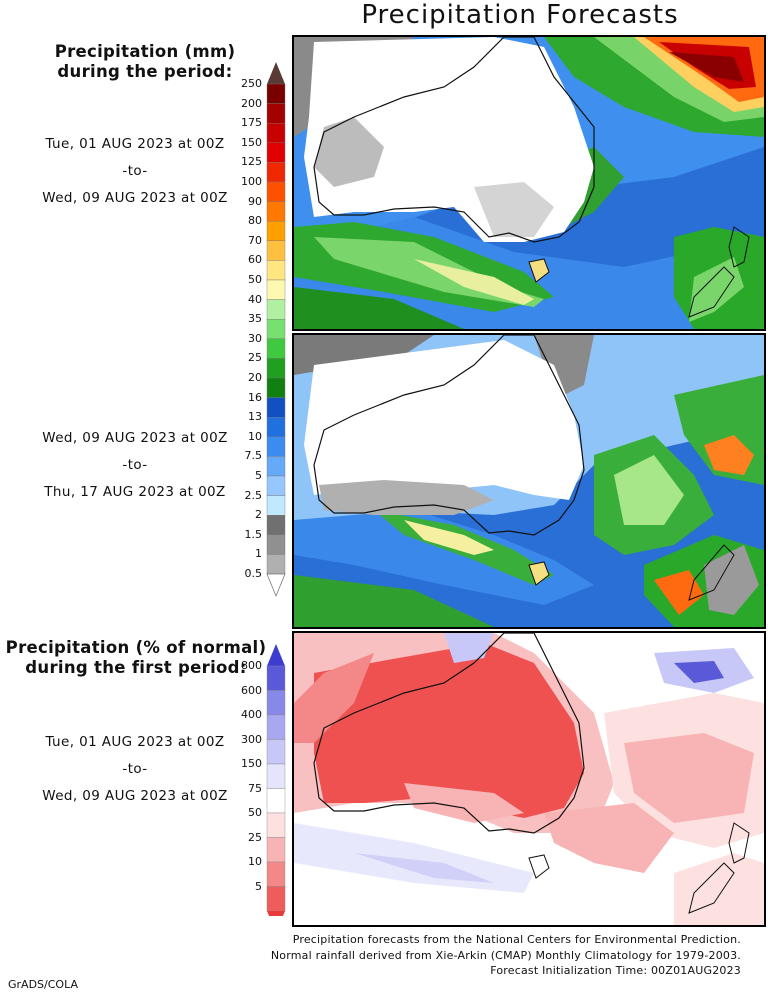 Image resolution: width=768 pixels, height=994 pixels. I want to click on mm-colorbar-tick-label: 1.5, so click(253, 534).